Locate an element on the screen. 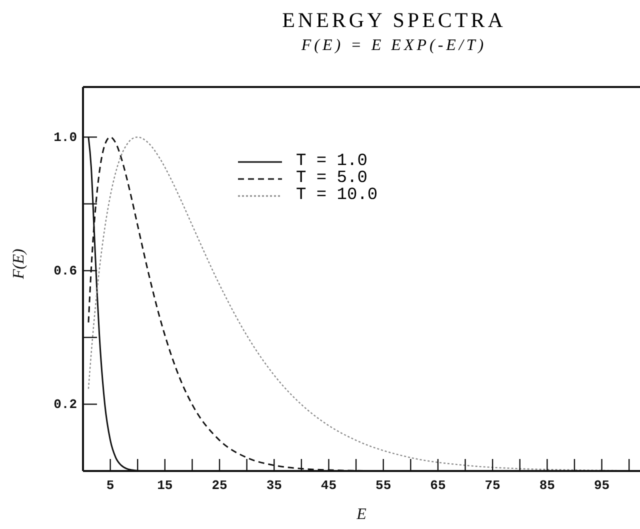 The width and height of the screenshot is (640, 529). legend-label: T = 5.0 is located at coordinates (332, 178).